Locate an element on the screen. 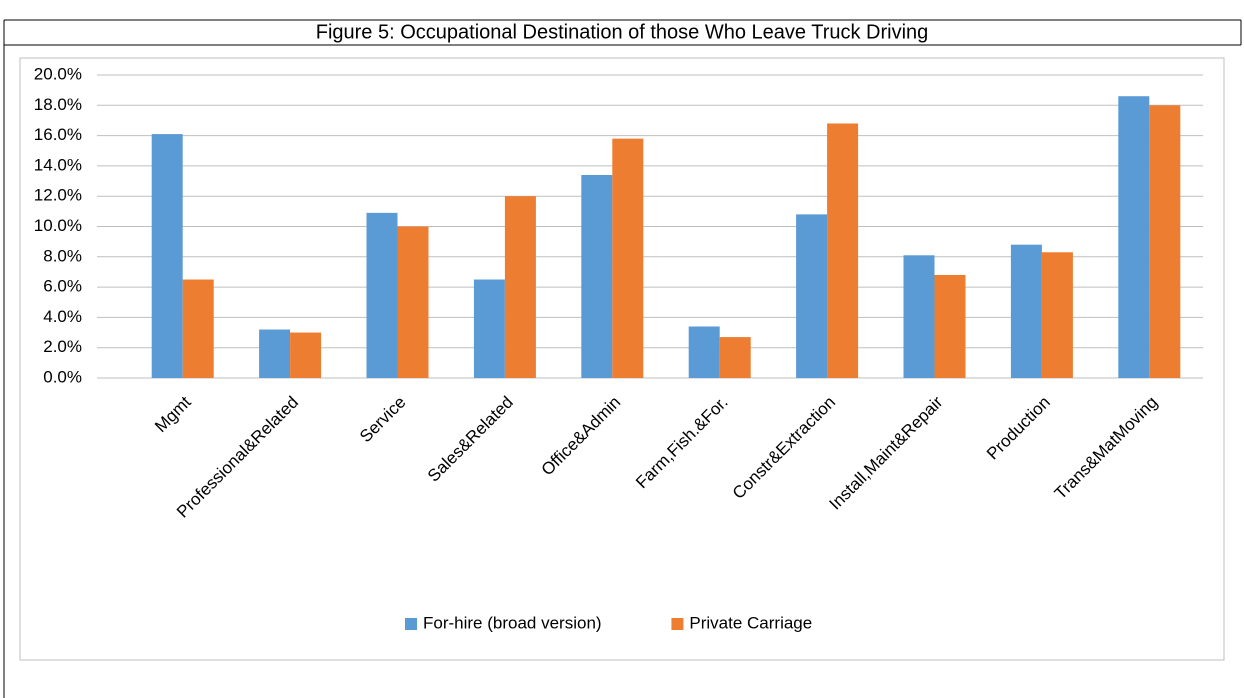  x-tick-label: Mgmt is located at coordinates (173, 414).